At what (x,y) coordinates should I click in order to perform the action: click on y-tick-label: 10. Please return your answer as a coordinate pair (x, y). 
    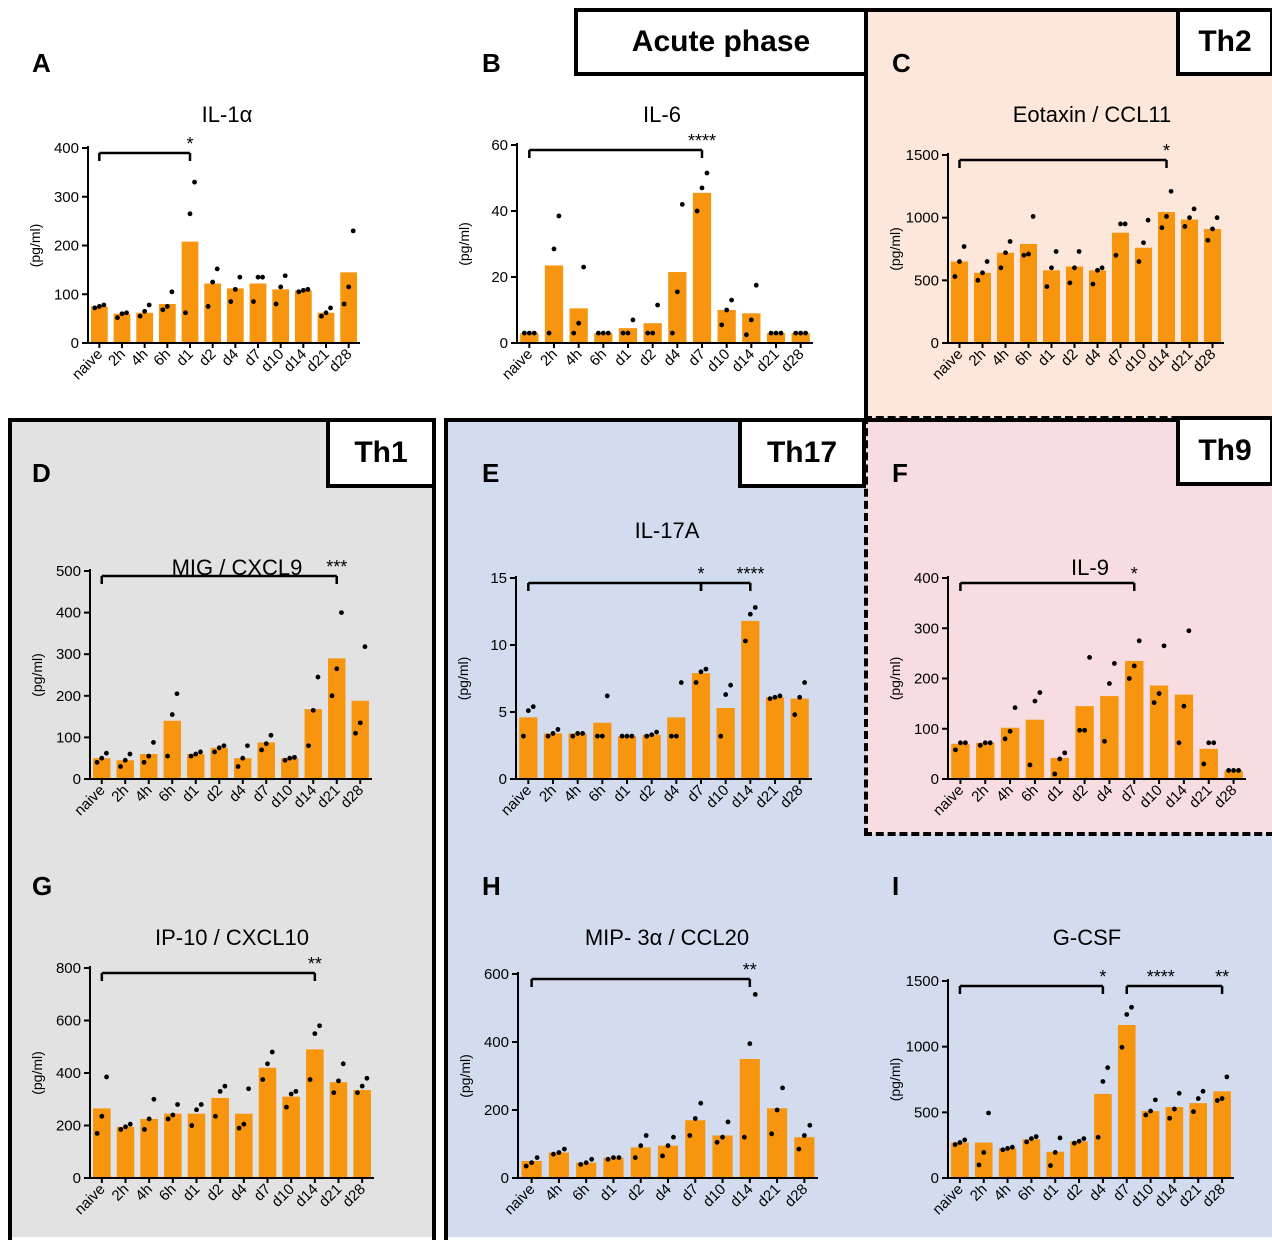
    Looking at the image, I should click on (498, 645).